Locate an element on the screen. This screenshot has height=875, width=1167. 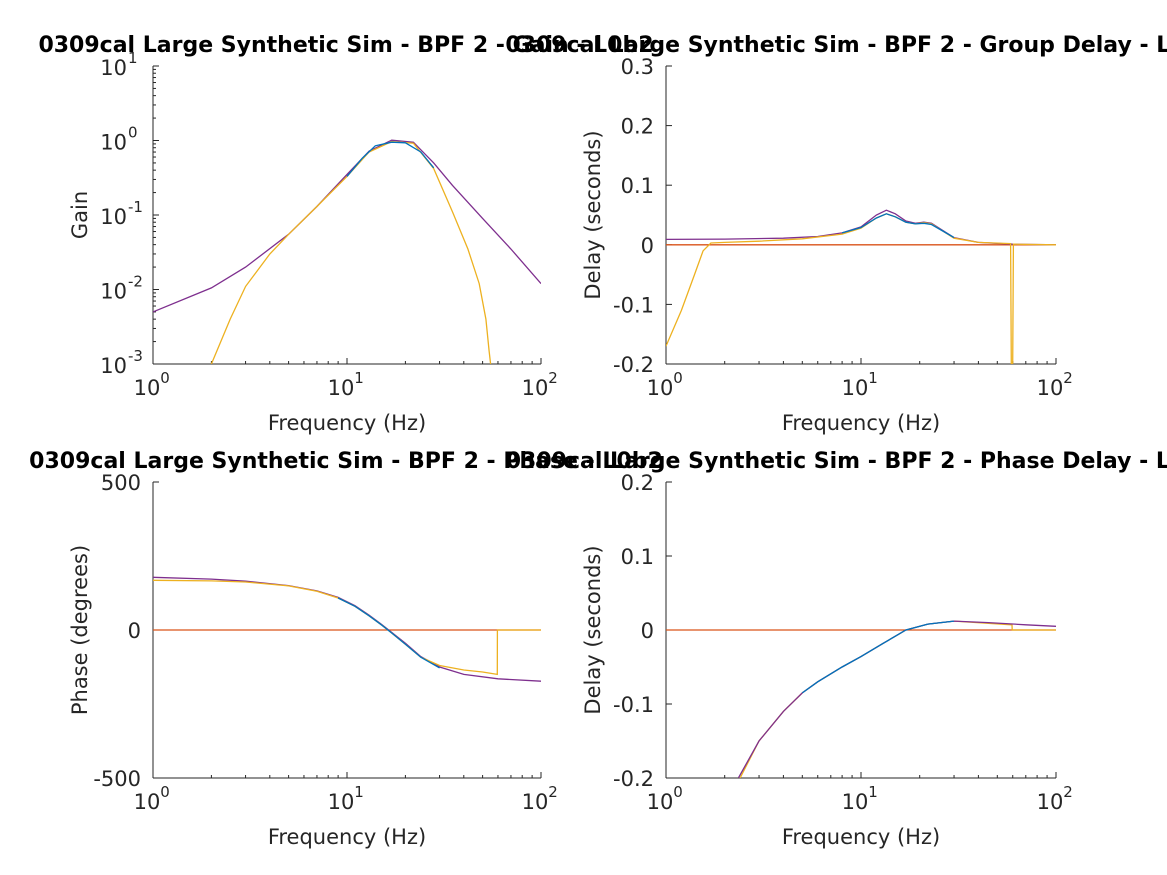
y-tick-exponent: -1 is located at coordinates (135, 207).